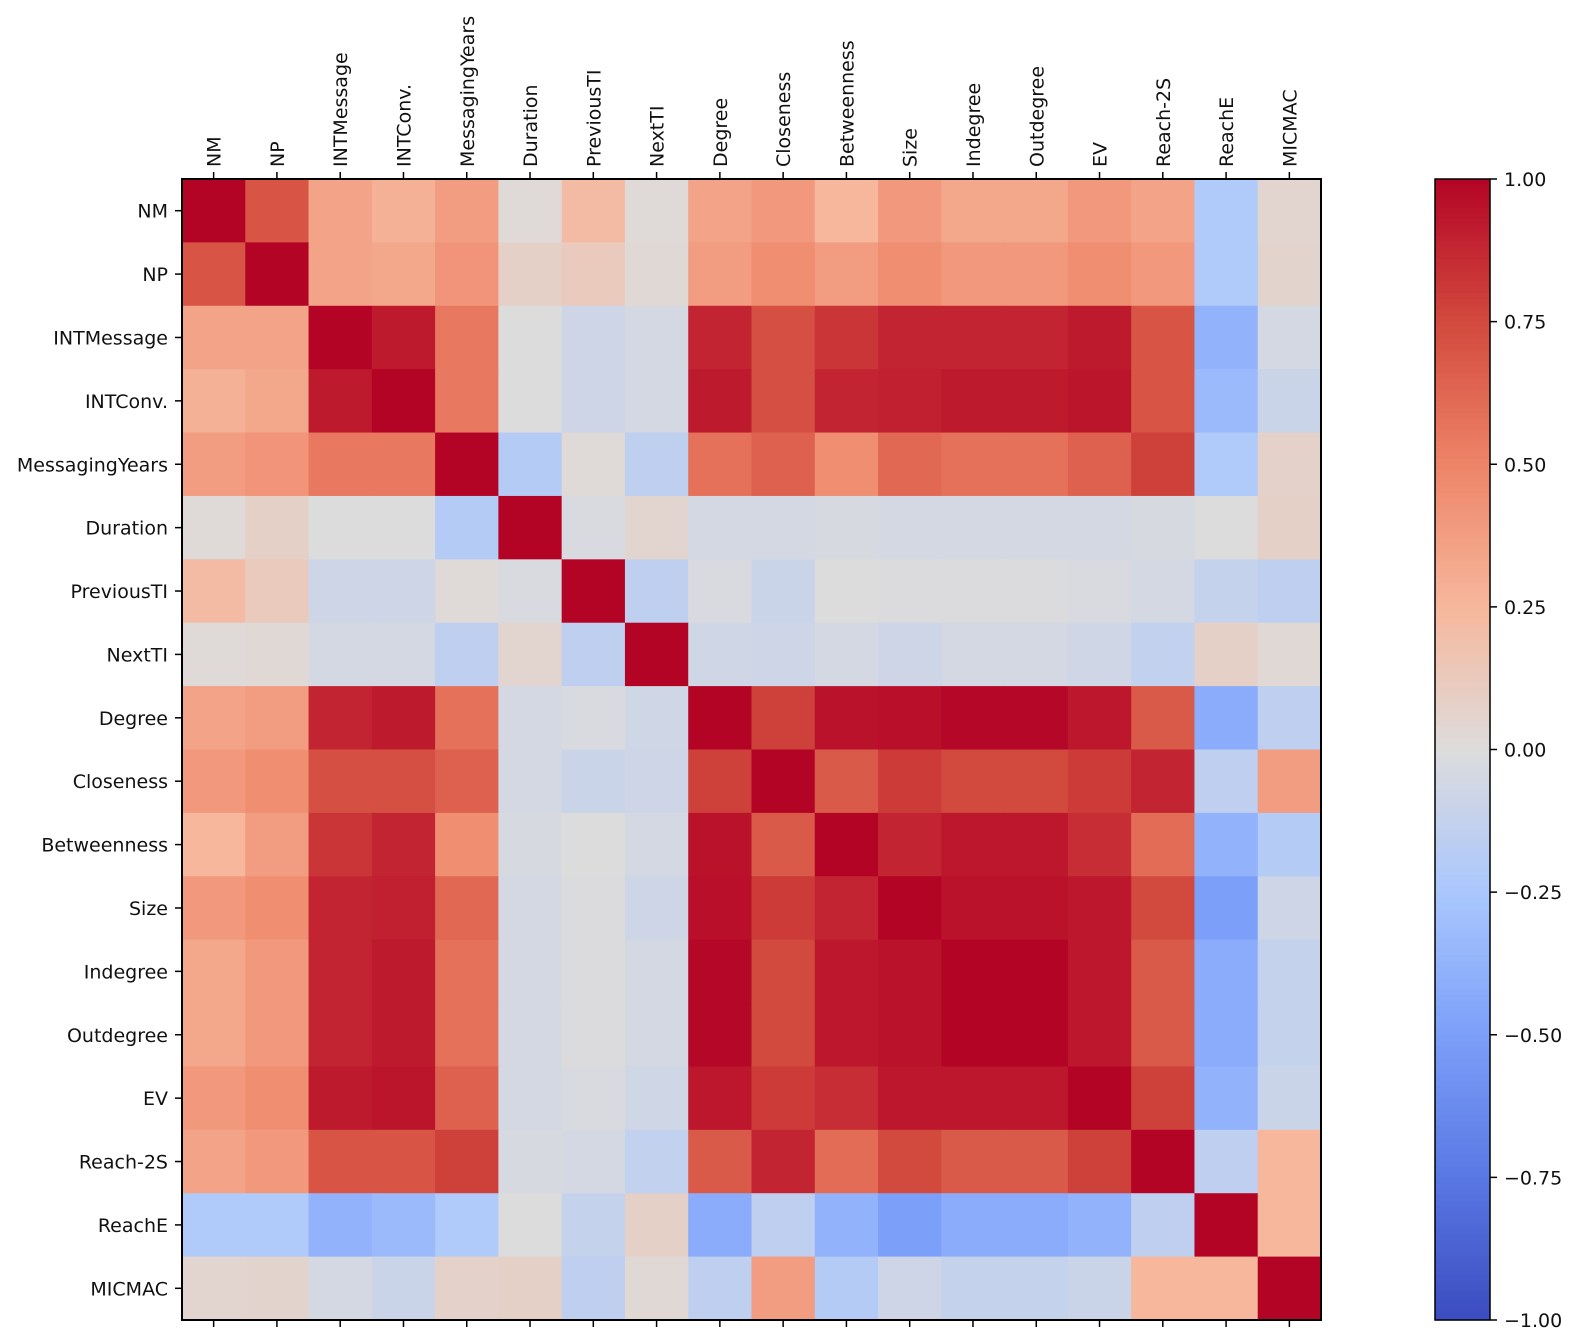 The height and width of the screenshot is (1340, 1578). I want to click on x-tick-label: PreviousTI, so click(594, 118).